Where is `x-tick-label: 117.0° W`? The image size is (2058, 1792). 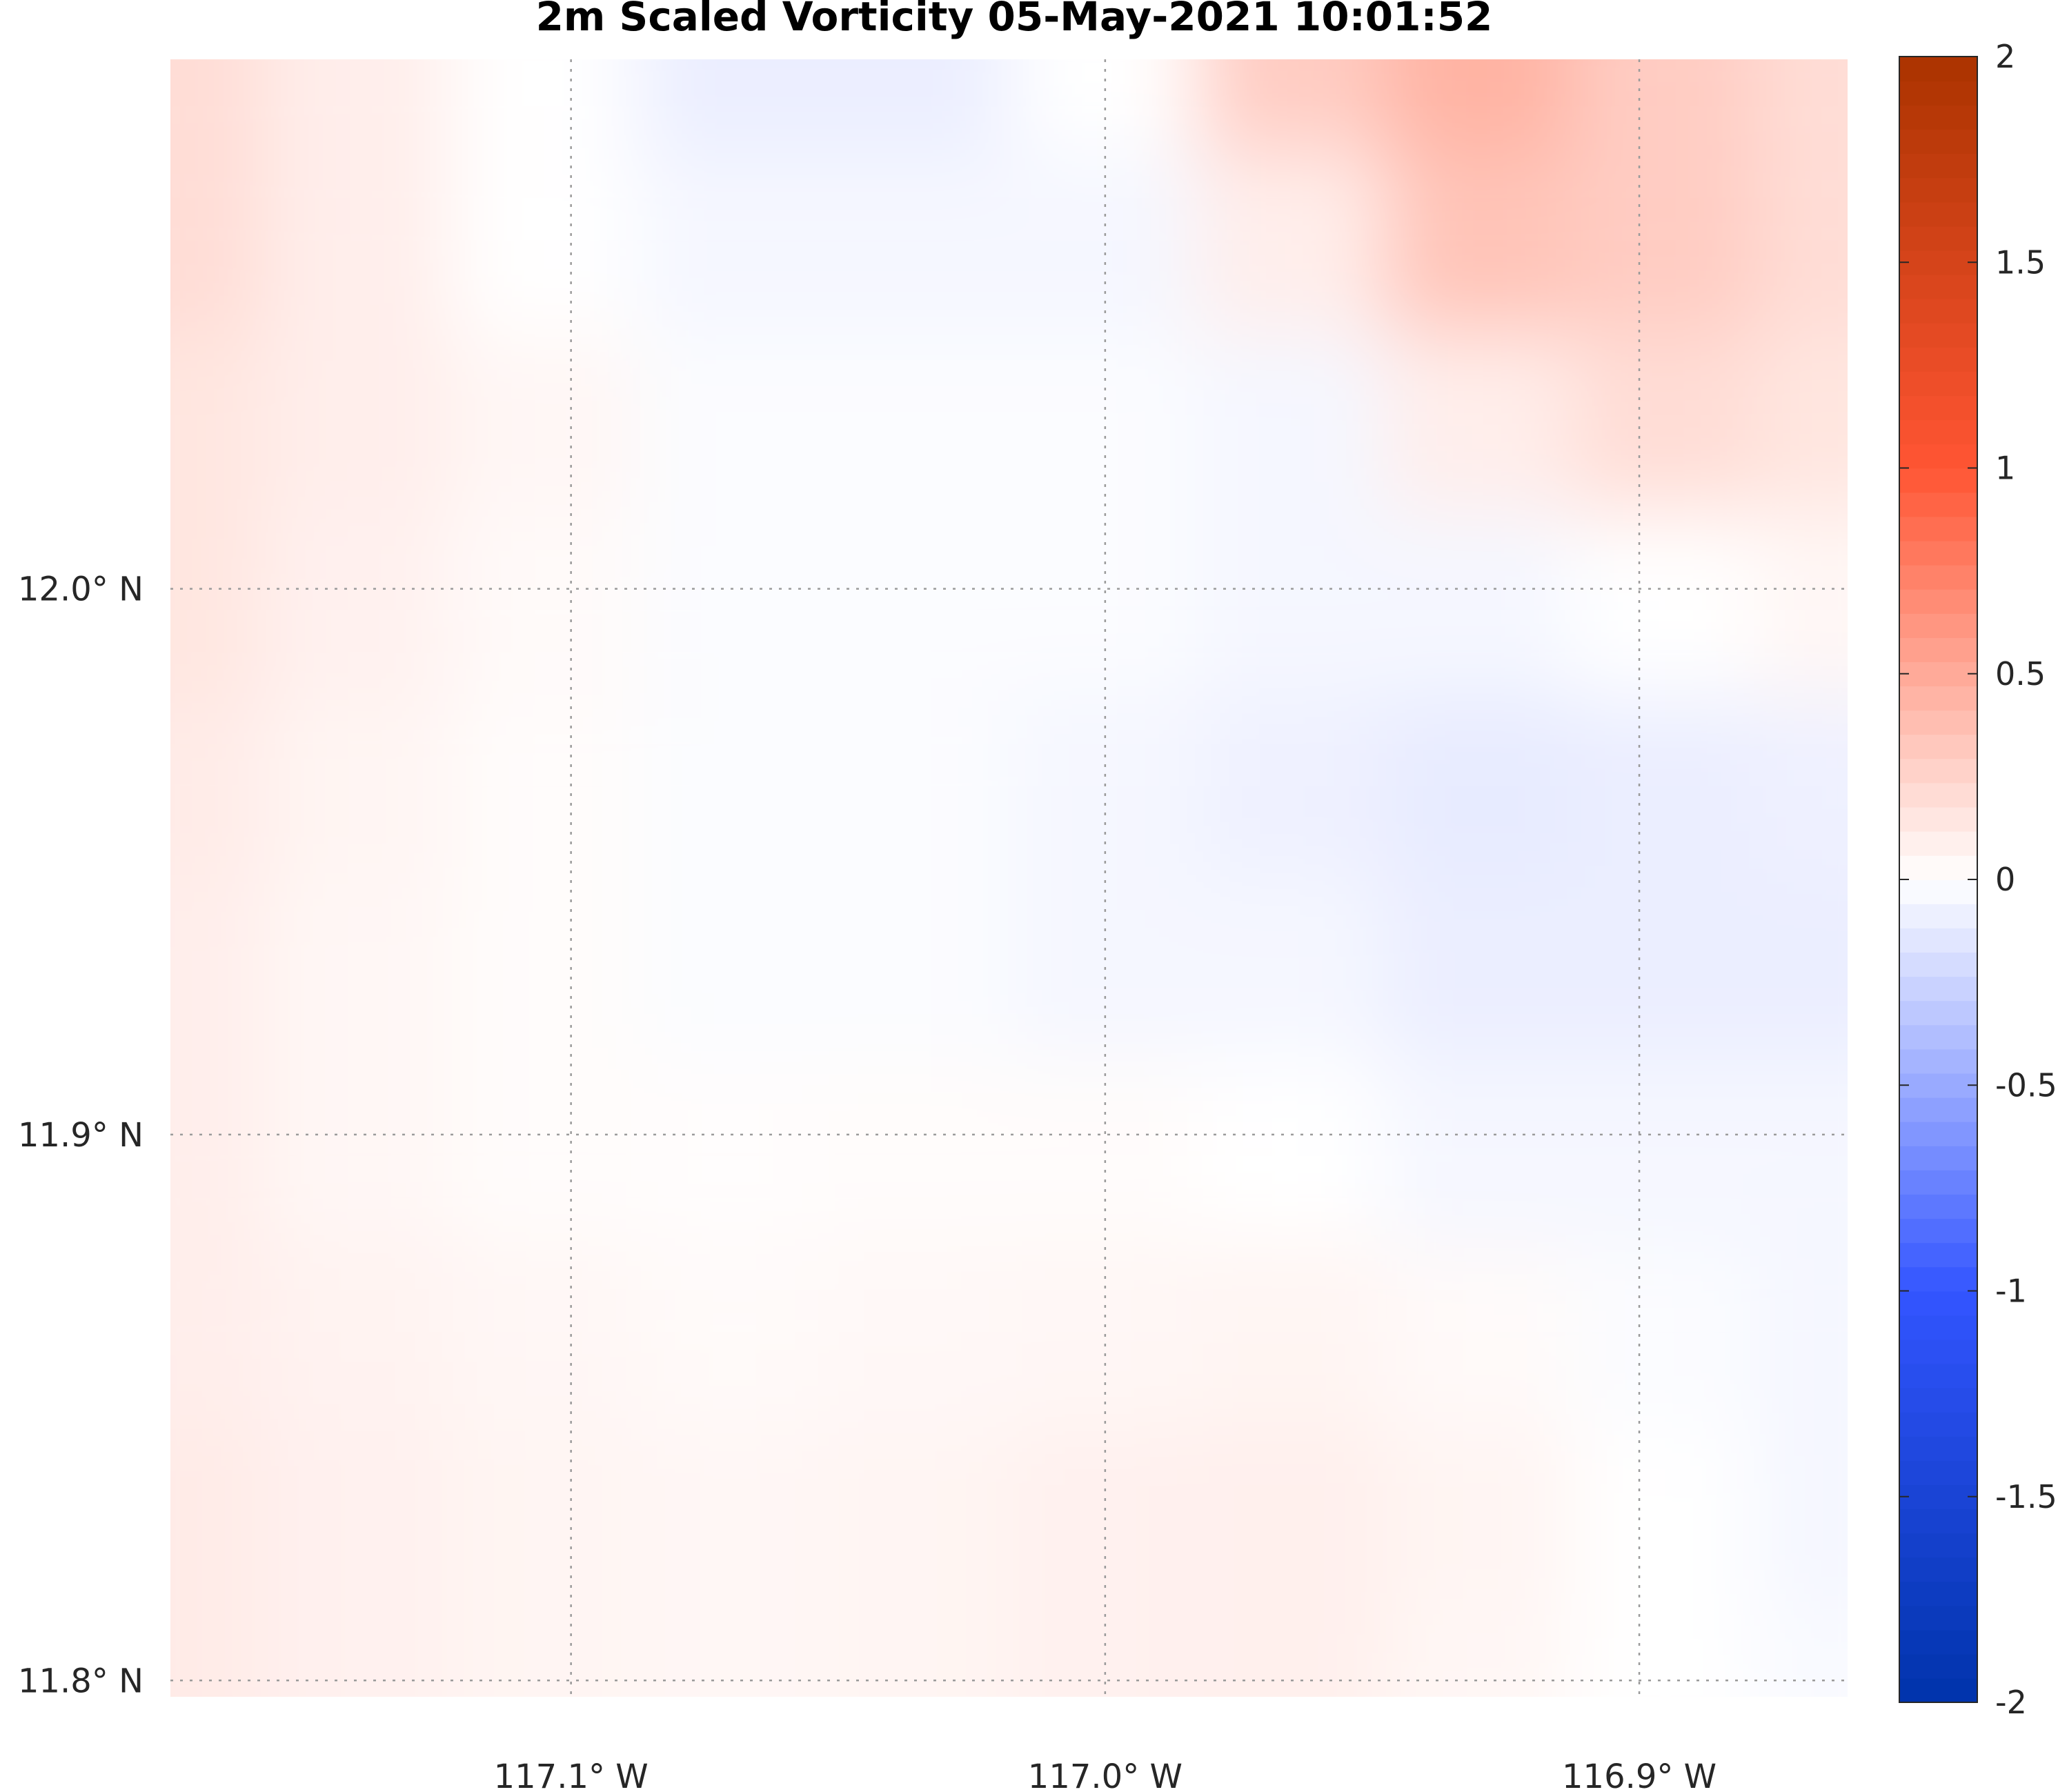
x-tick-label: 117.0° W is located at coordinates (1105, 1775).